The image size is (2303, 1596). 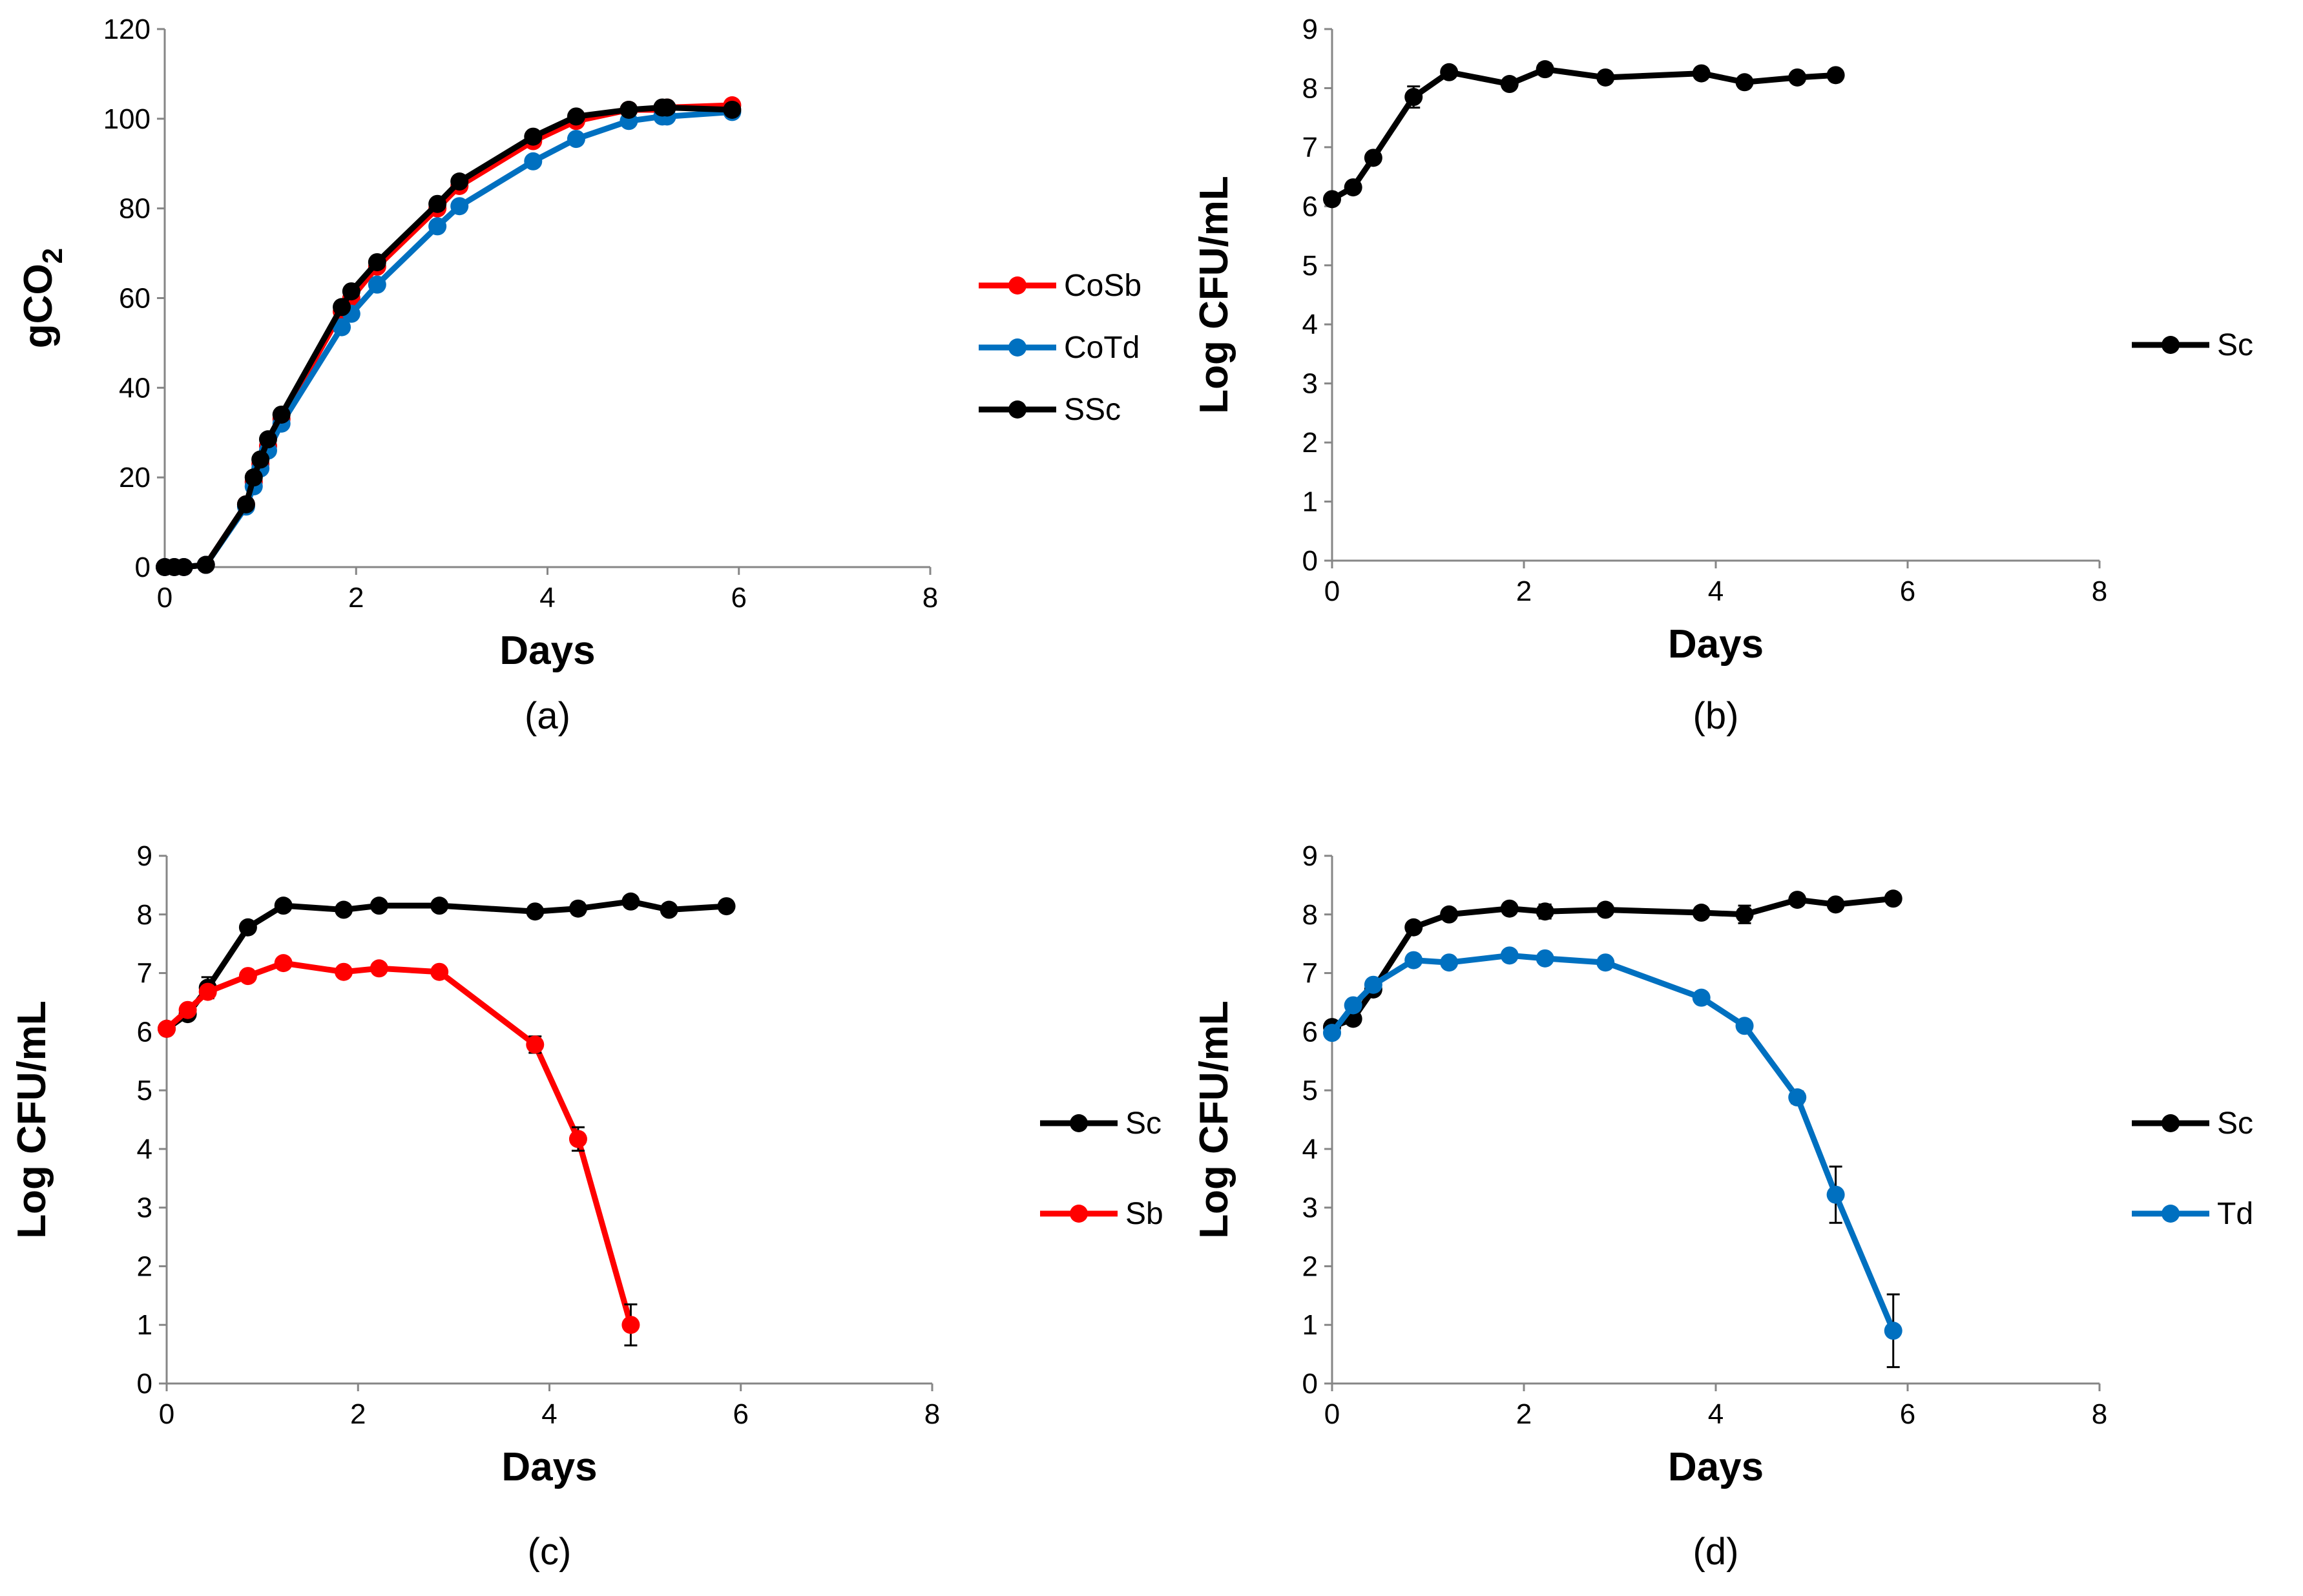 I want to click on panel-caption: (a), so click(x=547, y=716).